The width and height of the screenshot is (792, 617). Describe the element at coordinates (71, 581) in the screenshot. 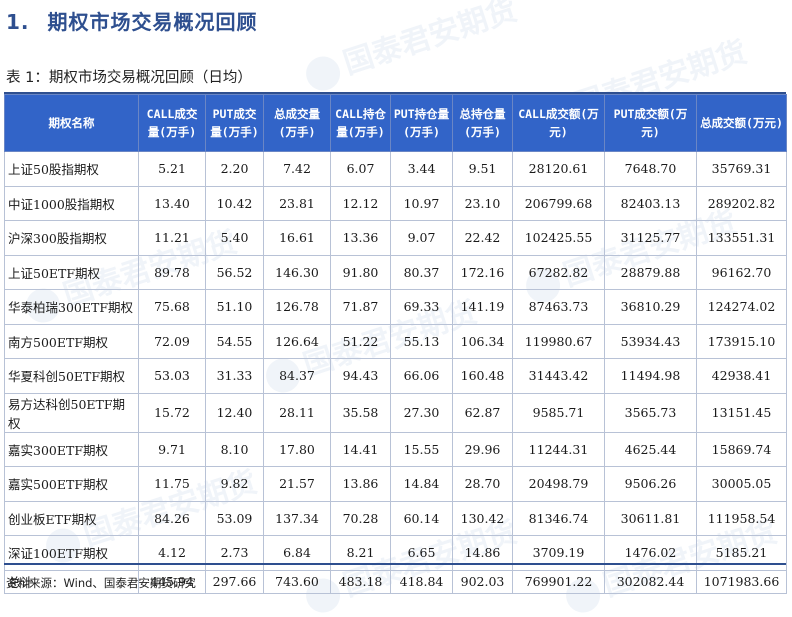

I see `cell-total-label: 总计` at that location.